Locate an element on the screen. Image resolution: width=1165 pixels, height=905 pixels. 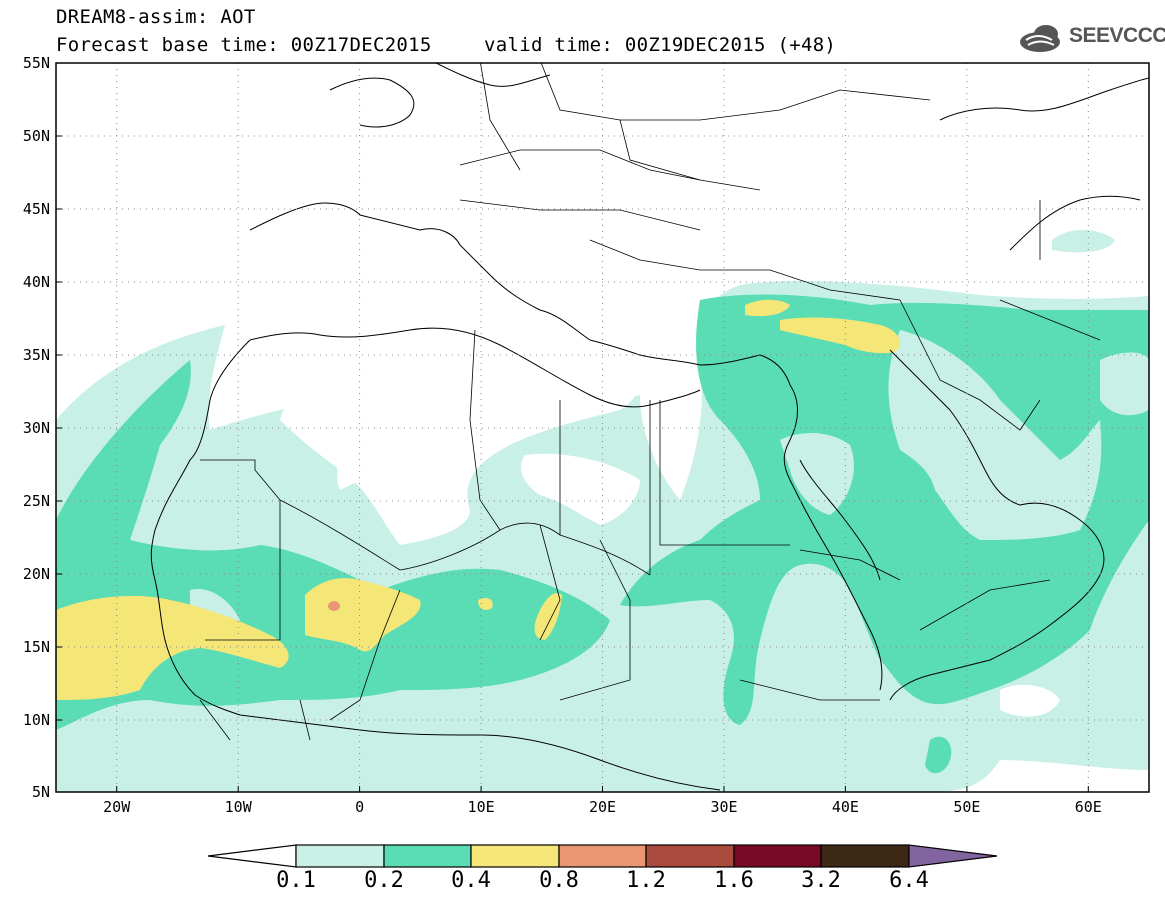
lon-label: 40E is located at coordinates (845, 807).